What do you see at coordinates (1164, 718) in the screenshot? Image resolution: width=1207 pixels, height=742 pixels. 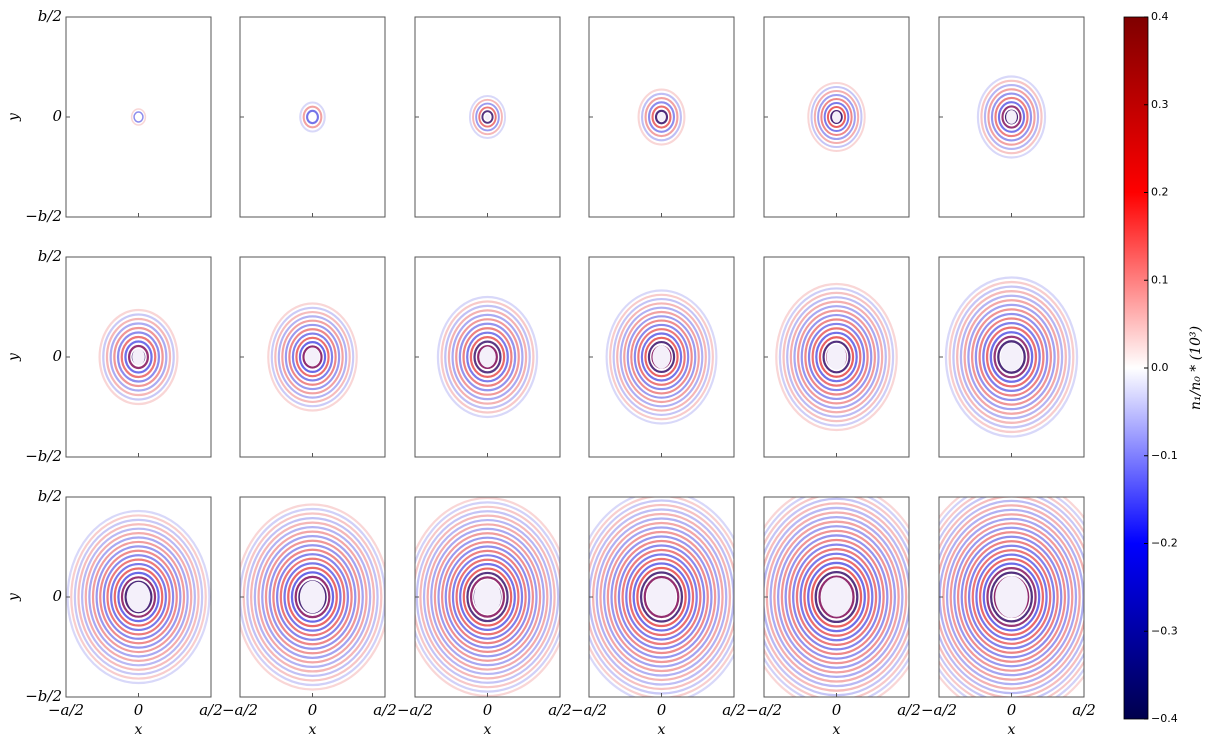 I see `colorbar-tick-label: −0.4` at bounding box center [1164, 718].